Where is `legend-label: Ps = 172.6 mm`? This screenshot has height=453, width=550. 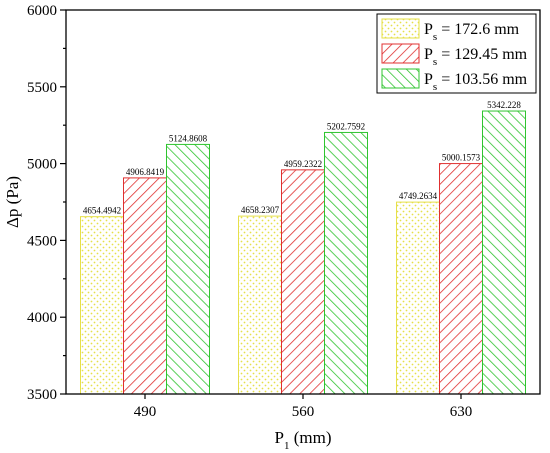 legend-label: Ps = 172.6 mm is located at coordinates (472, 32).